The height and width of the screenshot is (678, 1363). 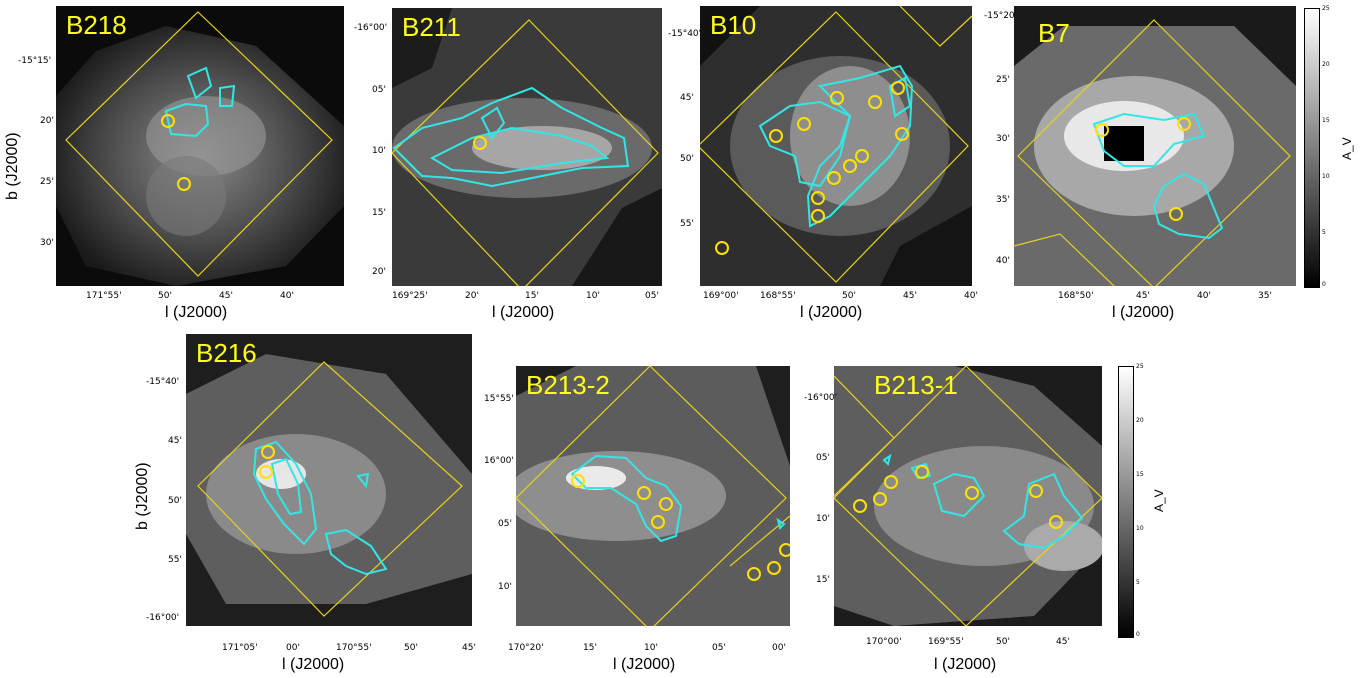 I want to click on panel-title: B7, so click(x=1054, y=33).